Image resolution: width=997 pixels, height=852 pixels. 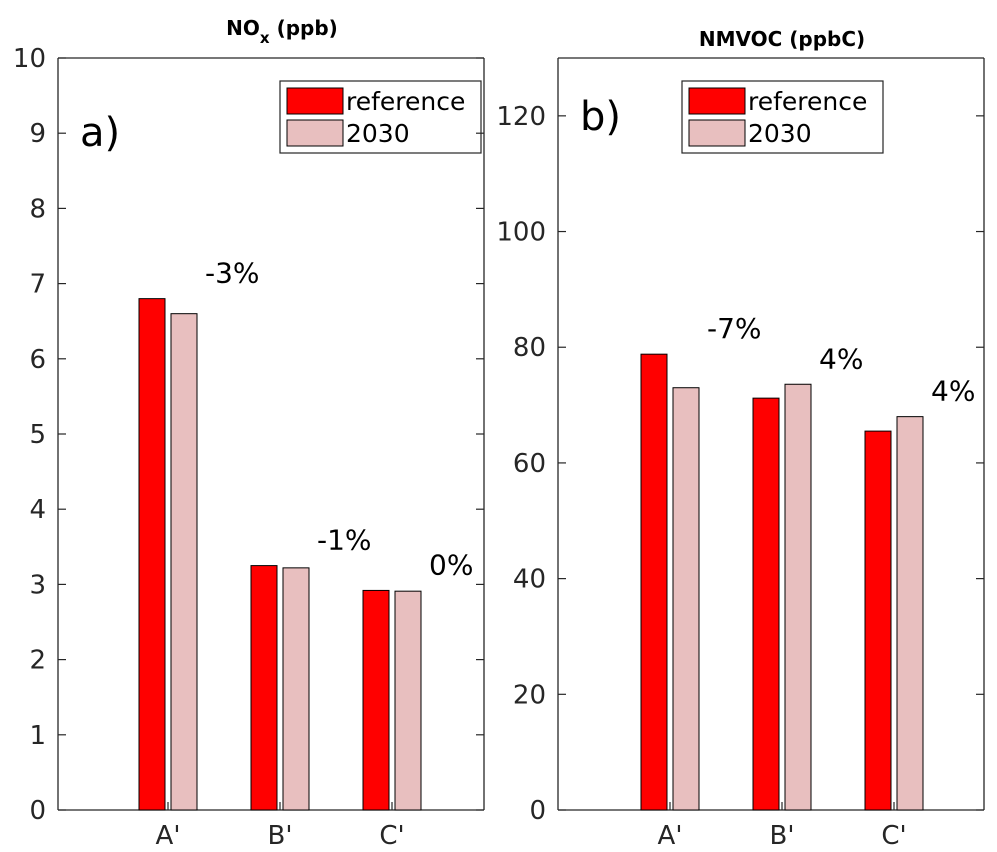 What do you see at coordinates (521, 233) in the screenshot?
I see `y-tick-label: 100` at bounding box center [521, 233].